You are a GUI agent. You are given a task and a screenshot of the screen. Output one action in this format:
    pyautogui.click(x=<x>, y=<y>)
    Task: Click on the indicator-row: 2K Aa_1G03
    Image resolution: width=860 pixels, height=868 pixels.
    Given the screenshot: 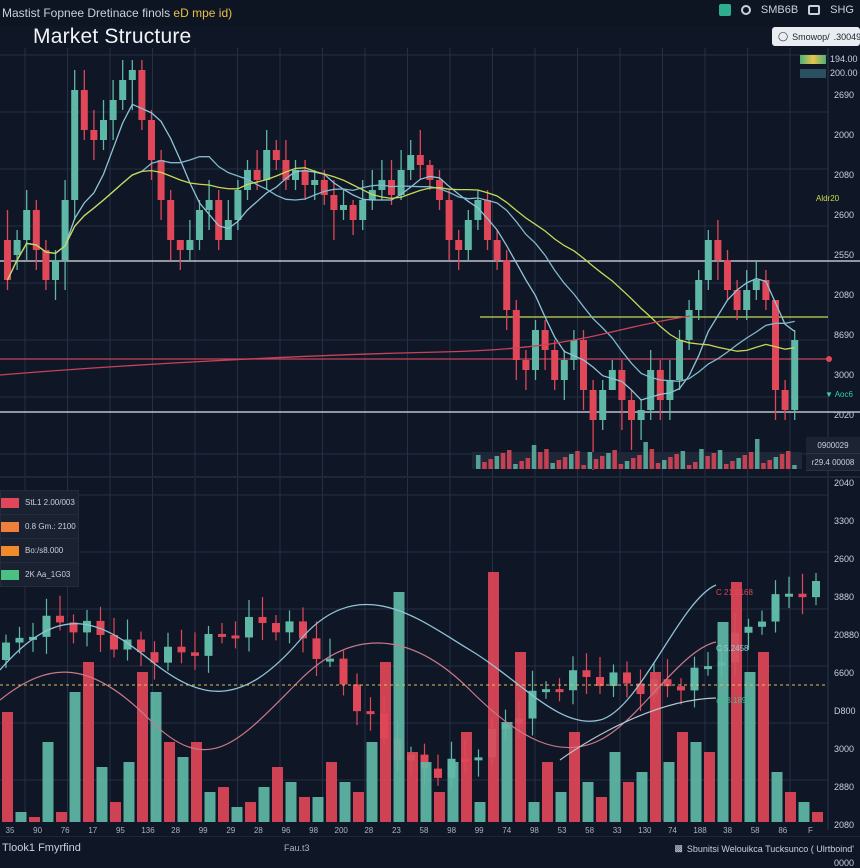 What is the action you would take?
    pyautogui.click(x=39, y=574)
    